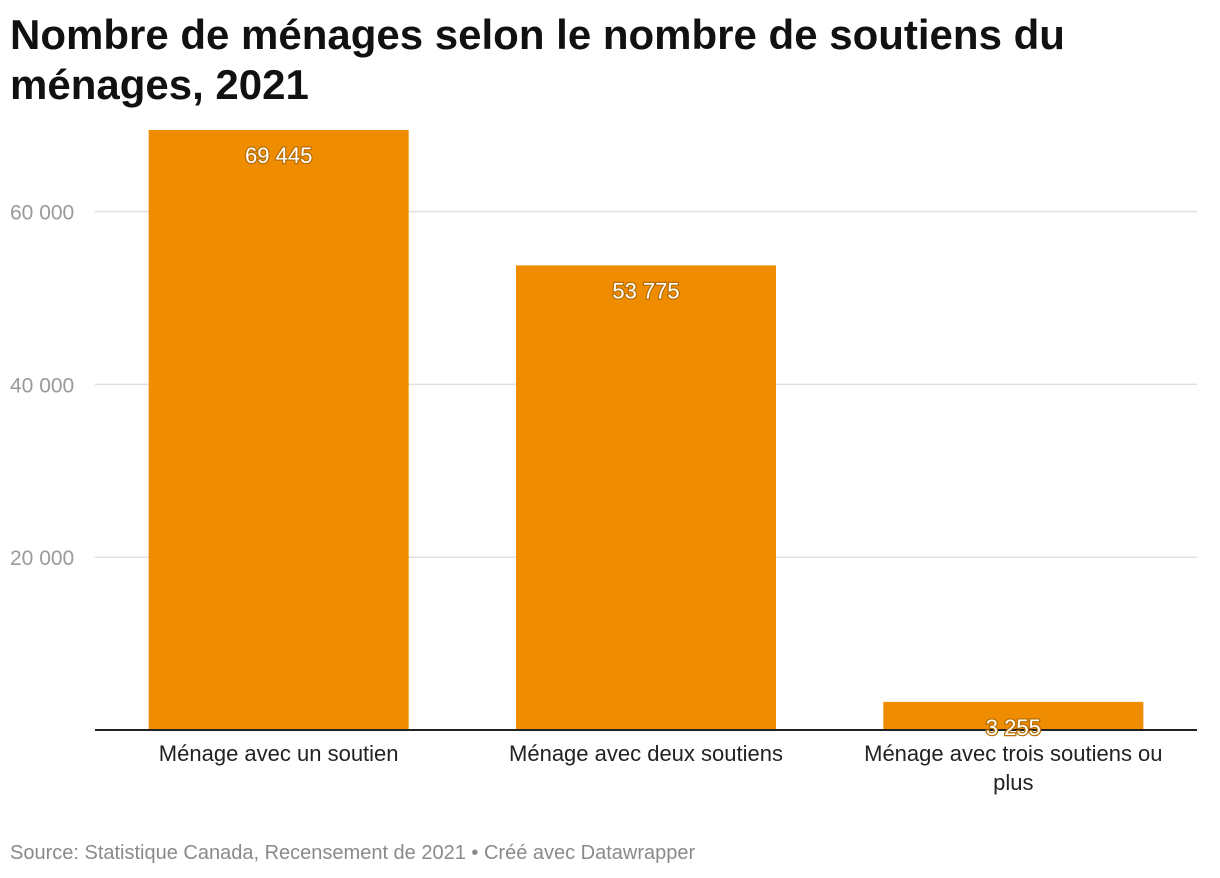 This screenshot has height=878, width=1220. What do you see at coordinates (279, 753) in the screenshot?
I see `category-label: Ménage avec un soutien` at bounding box center [279, 753].